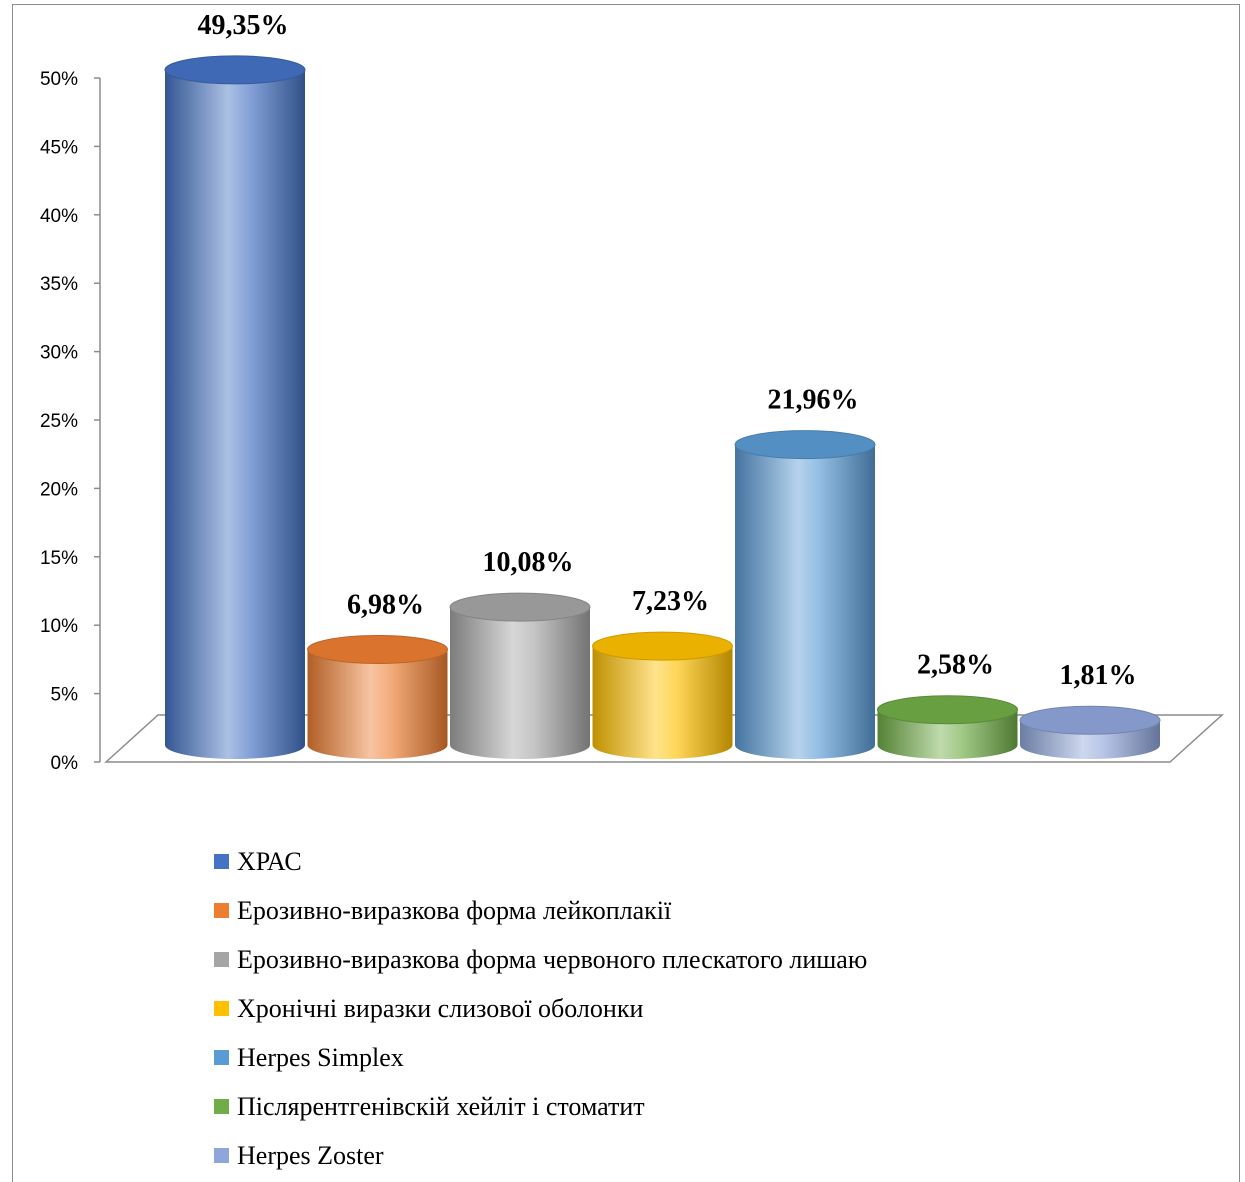  What do you see at coordinates (714, 1155) in the screenshot?
I see `legend-item: Herpes Zoster` at bounding box center [714, 1155].